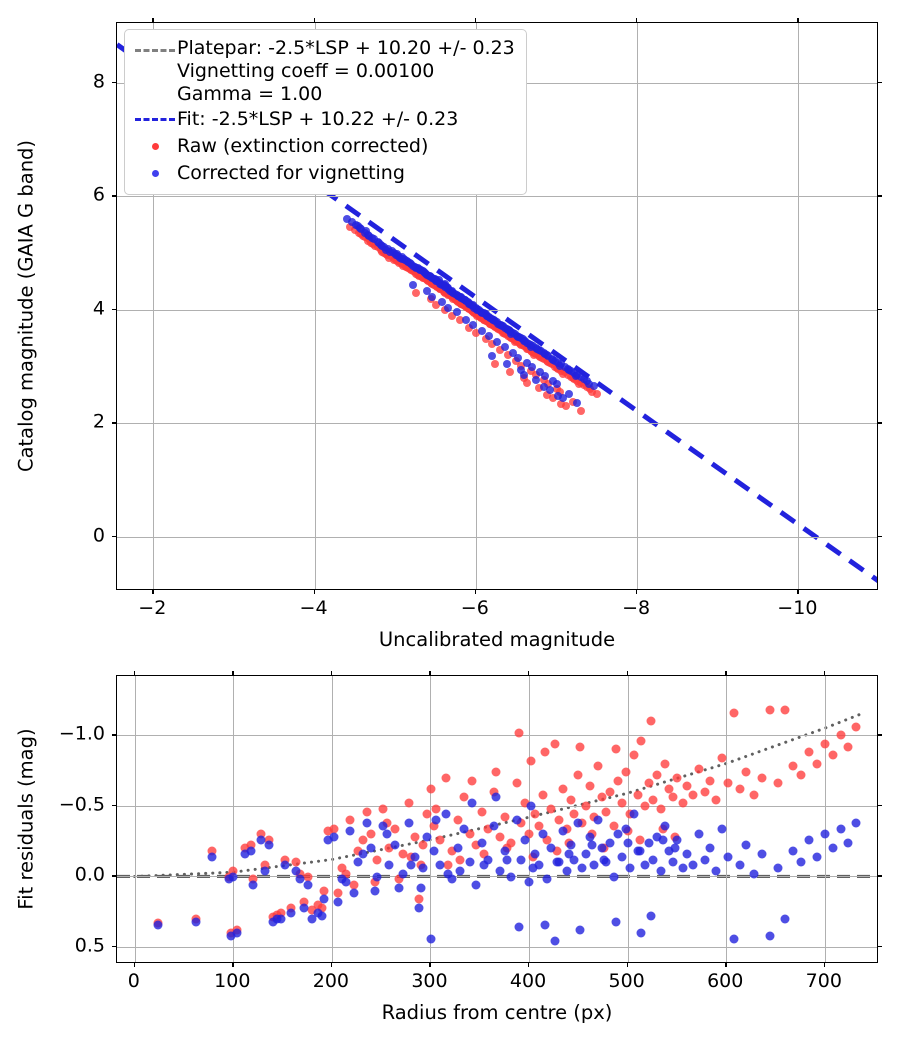 This screenshot has height=1050, width=900. I want to click on x-tick-label: −10, so click(797, 608).